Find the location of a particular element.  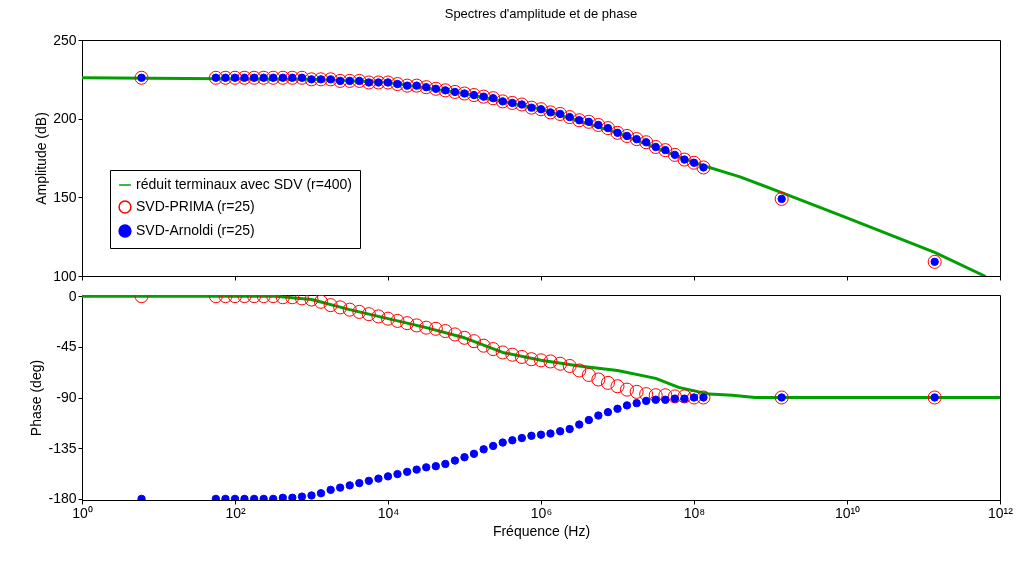

x-tick-label: 10⁴ is located at coordinates (388, 512).